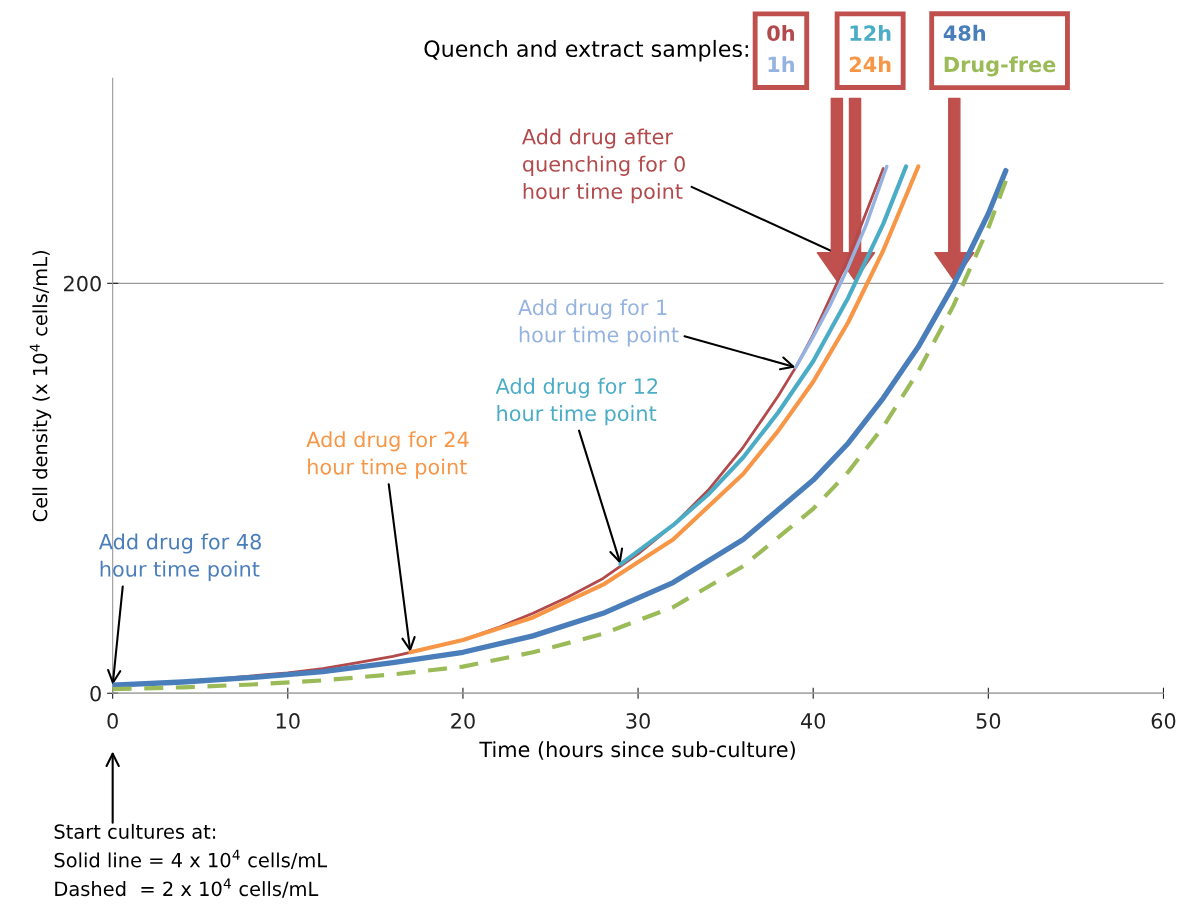  What do you see at coordinates (191, 860) in the screenshot?
I see `text: Start cultures at: Solid line = 4 x 10$^{4}$ cells/mL Dashed = 2 x 10$^{4}$ cells/mL` at bounding box center [191, 860].